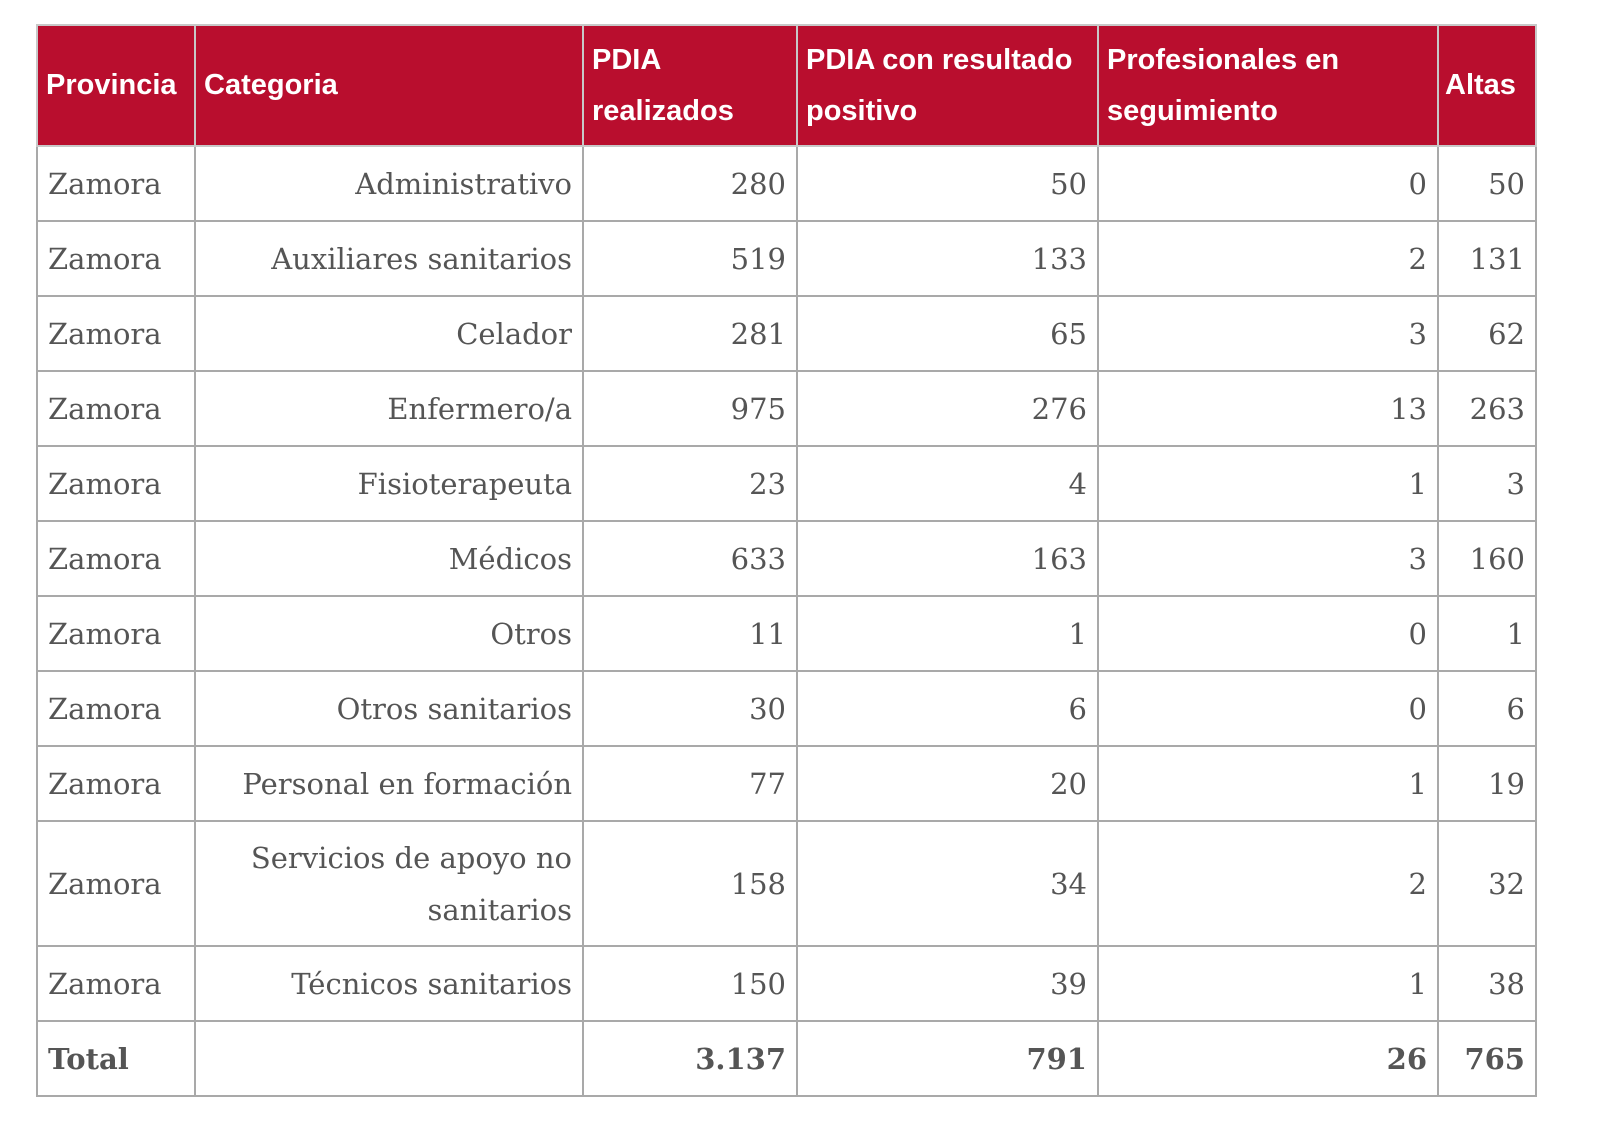  Describe the element at coordinates (690, 883) in the screenshot. I see `cell-pdia-realizados: 158` at that location.